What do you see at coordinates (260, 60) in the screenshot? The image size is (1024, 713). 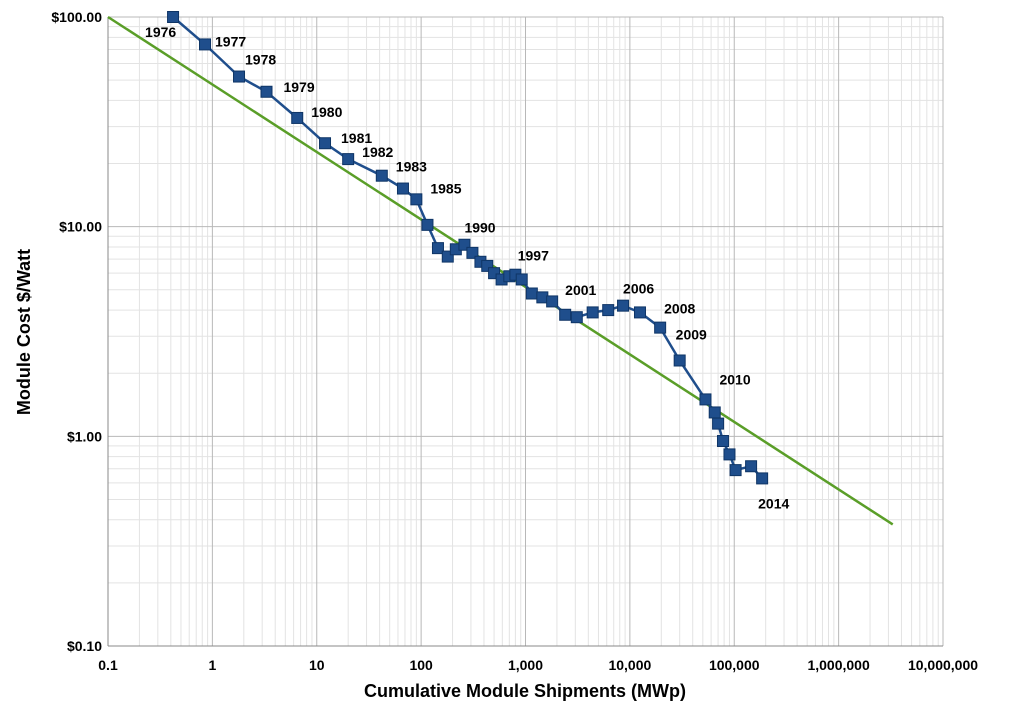 I see `year-label: 1978` at bounding box center [260, 60].